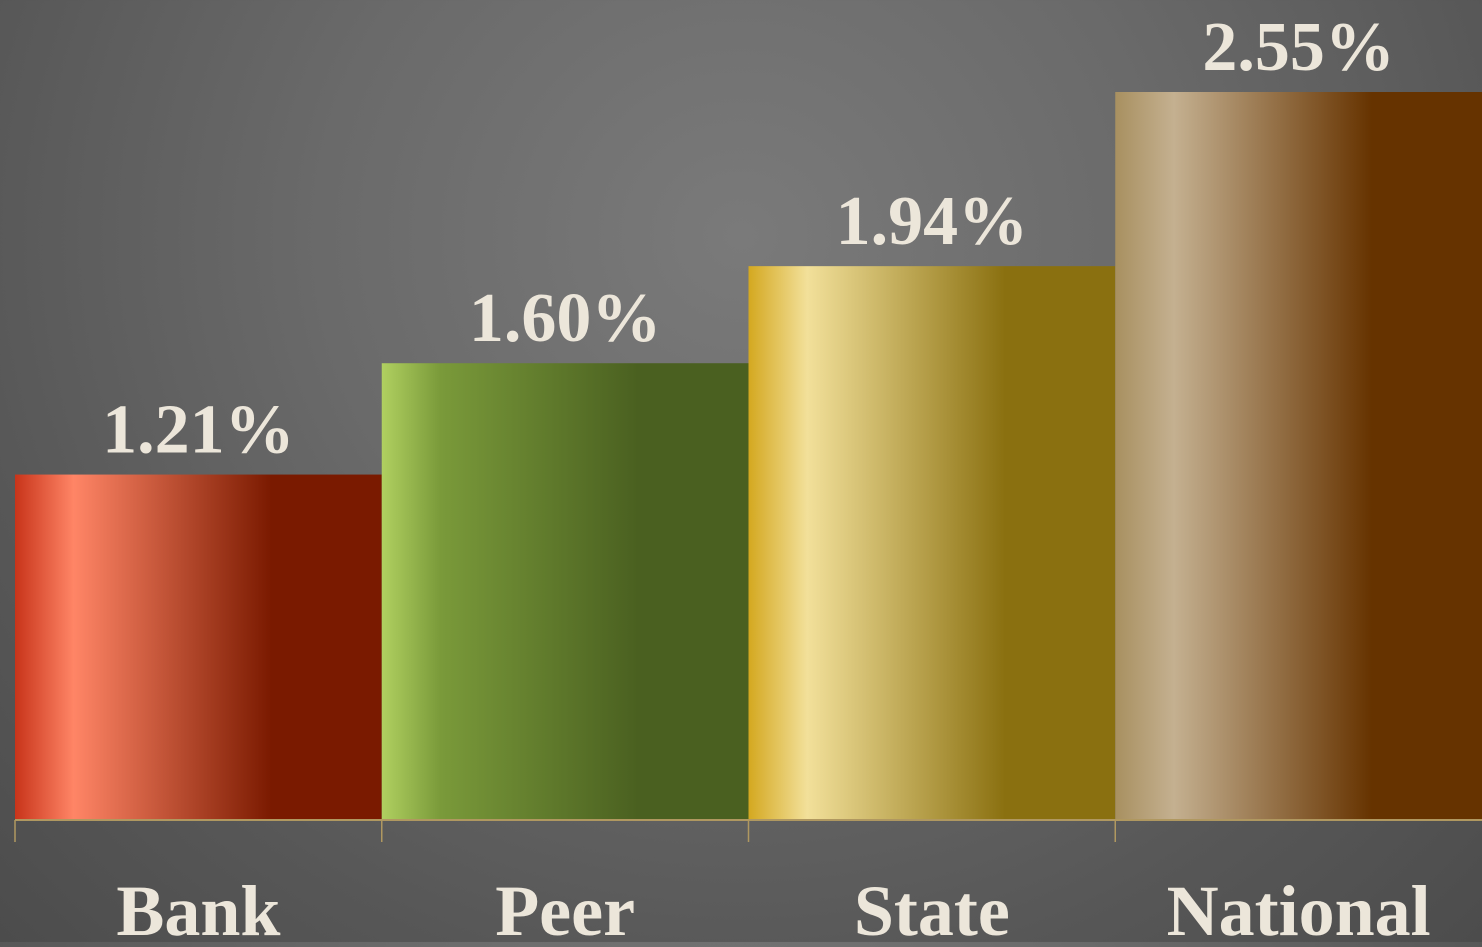  Describe the element at coordinates (932, 221) in the screenshot. I see `data-label-state: 1.94%` at that location.